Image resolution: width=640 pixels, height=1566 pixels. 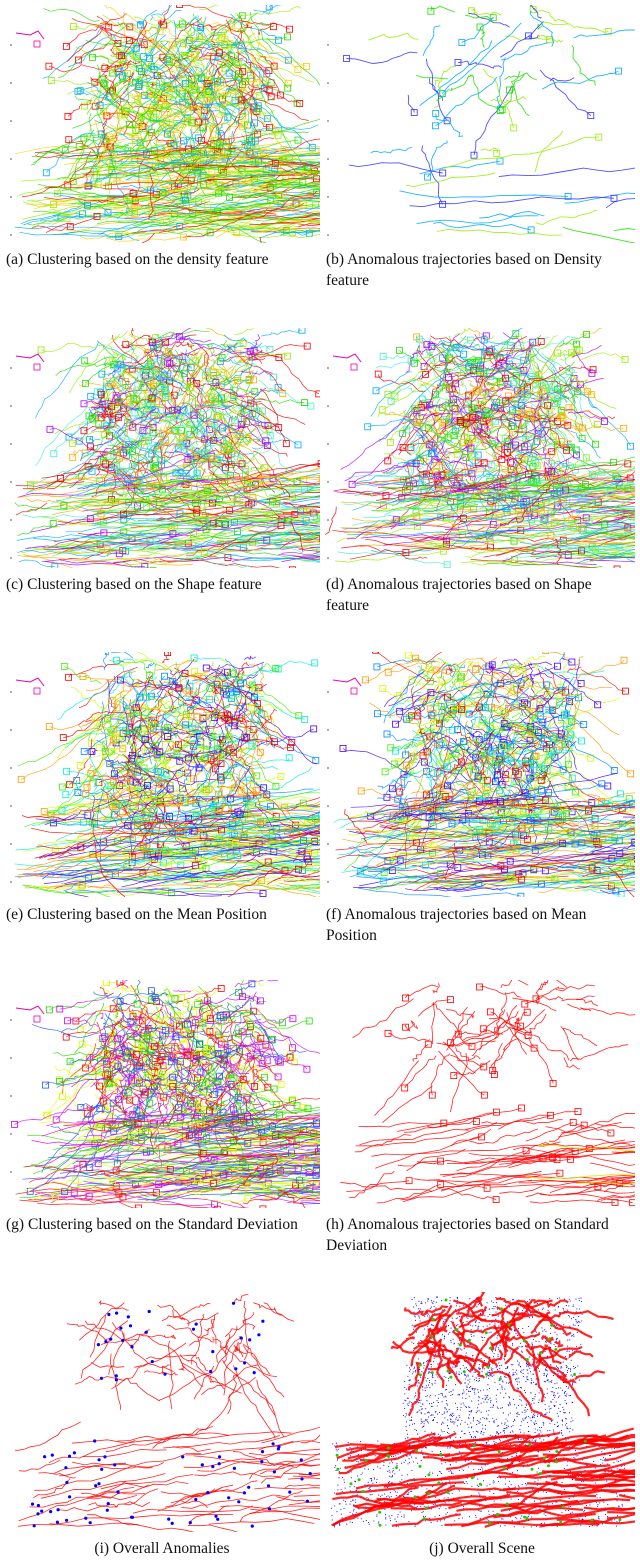 I want to click on panel-b-svg, so click(x=481, y=124).